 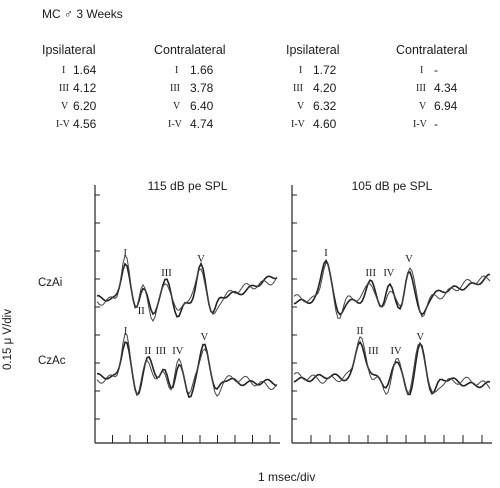 I want to click on table-cell-value: 3.78, so click(x=202, y=88).